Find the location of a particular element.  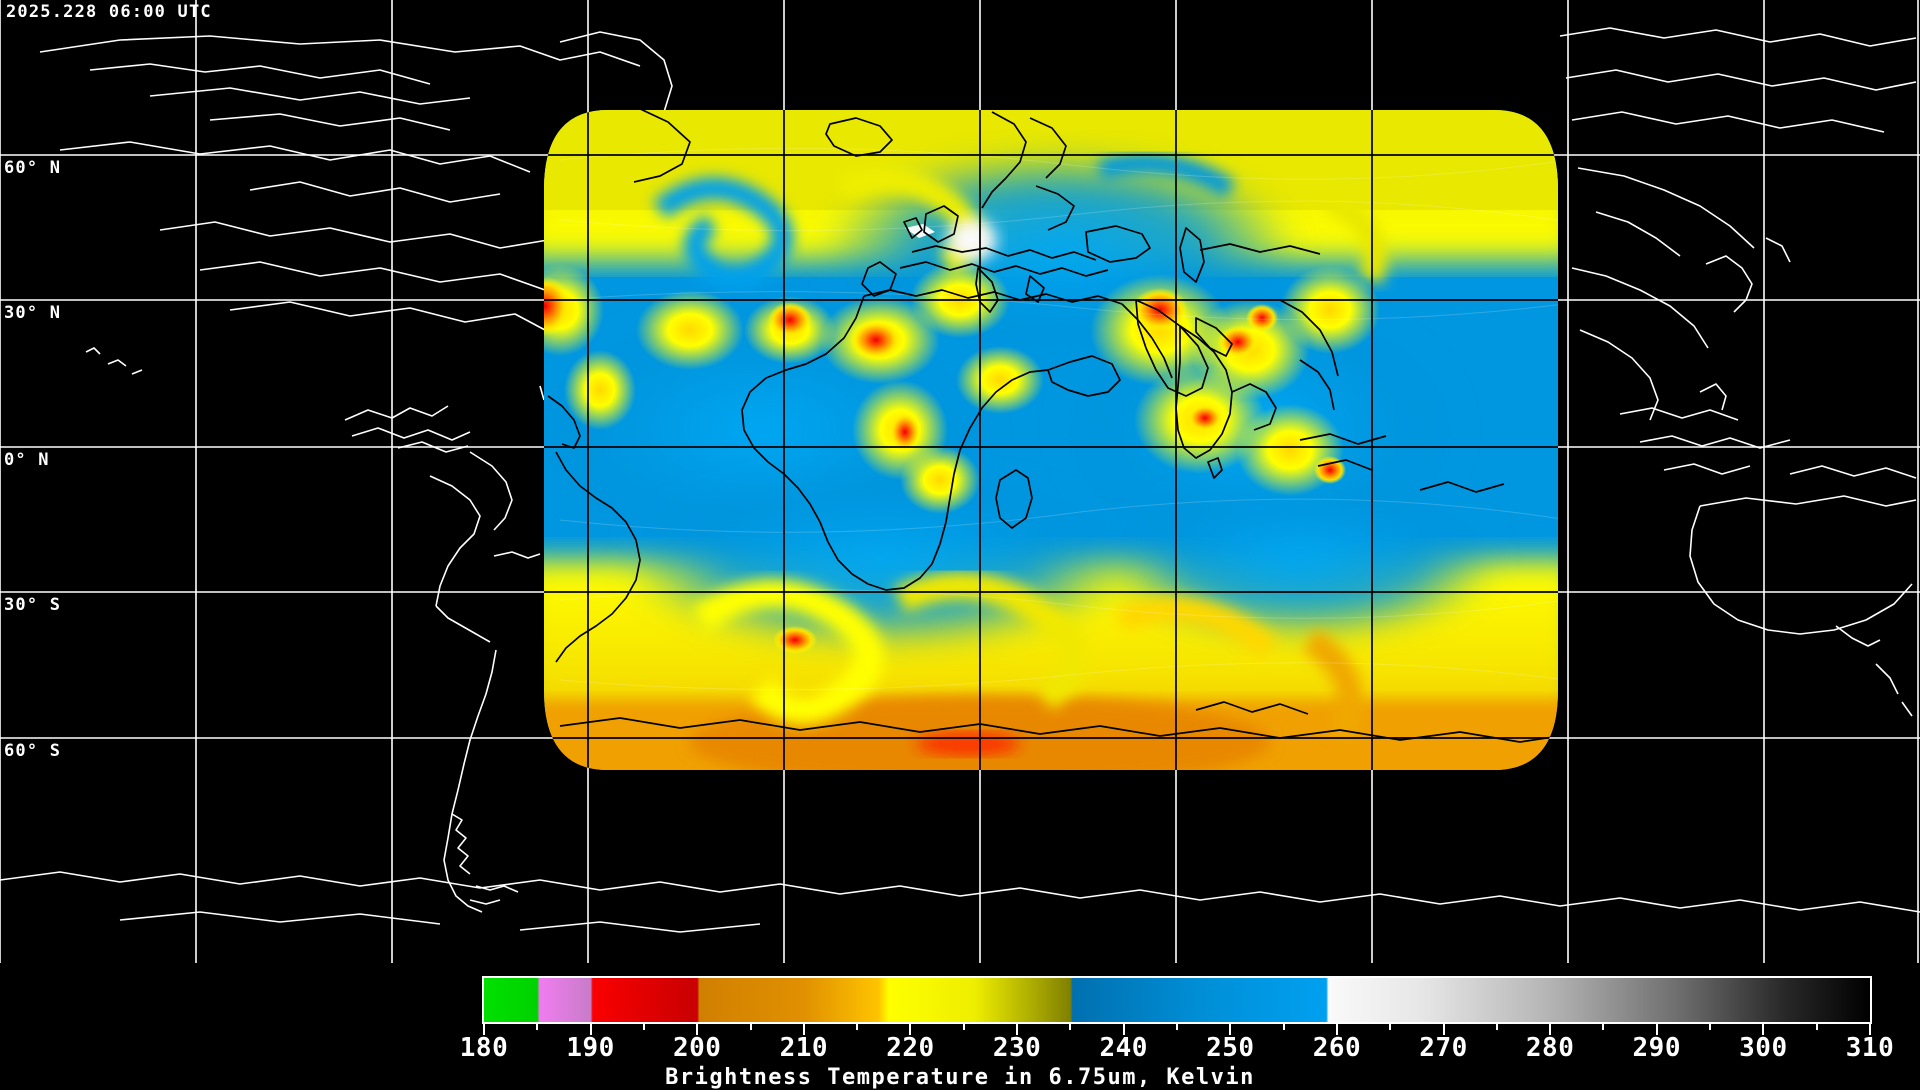

colorbar-tick-label: 290 is located at coordinates (1656, 1048).